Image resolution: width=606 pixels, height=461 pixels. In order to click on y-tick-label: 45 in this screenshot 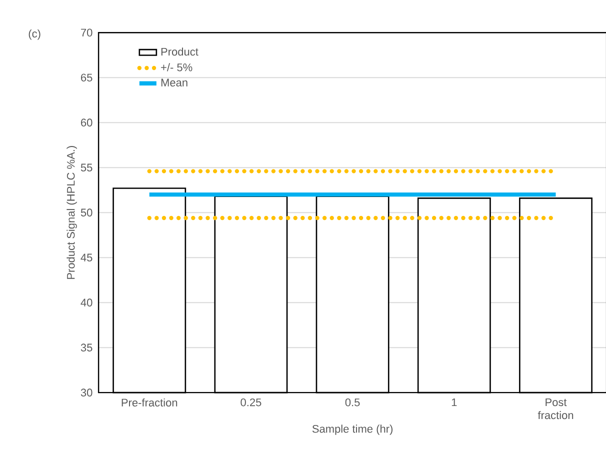, I will do `click(86, 258)`.